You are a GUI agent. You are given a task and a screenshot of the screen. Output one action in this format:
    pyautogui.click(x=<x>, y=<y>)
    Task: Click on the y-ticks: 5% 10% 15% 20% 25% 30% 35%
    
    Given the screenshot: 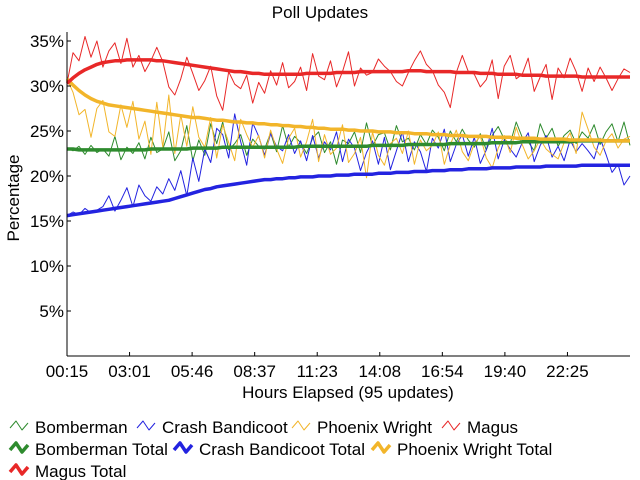 What is the action you would take?
    pyautogui.click(x=50, y=176)
    